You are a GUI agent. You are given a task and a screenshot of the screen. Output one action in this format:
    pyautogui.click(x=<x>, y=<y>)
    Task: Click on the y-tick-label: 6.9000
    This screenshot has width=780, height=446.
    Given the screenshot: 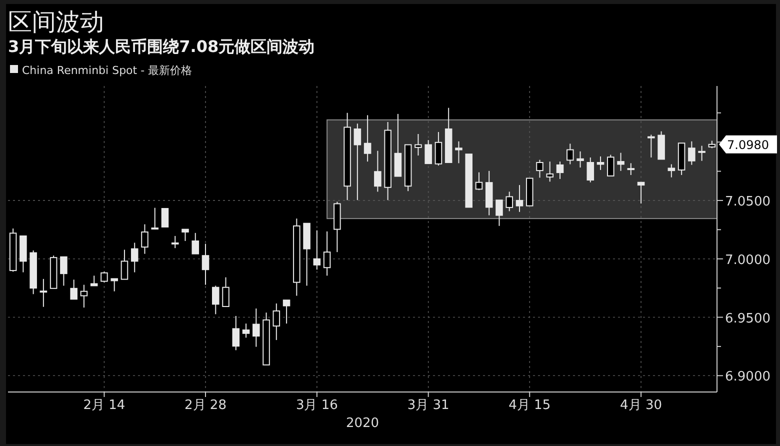 What is the action you would take?
    pyautogui.click(x=747, y=377)
    